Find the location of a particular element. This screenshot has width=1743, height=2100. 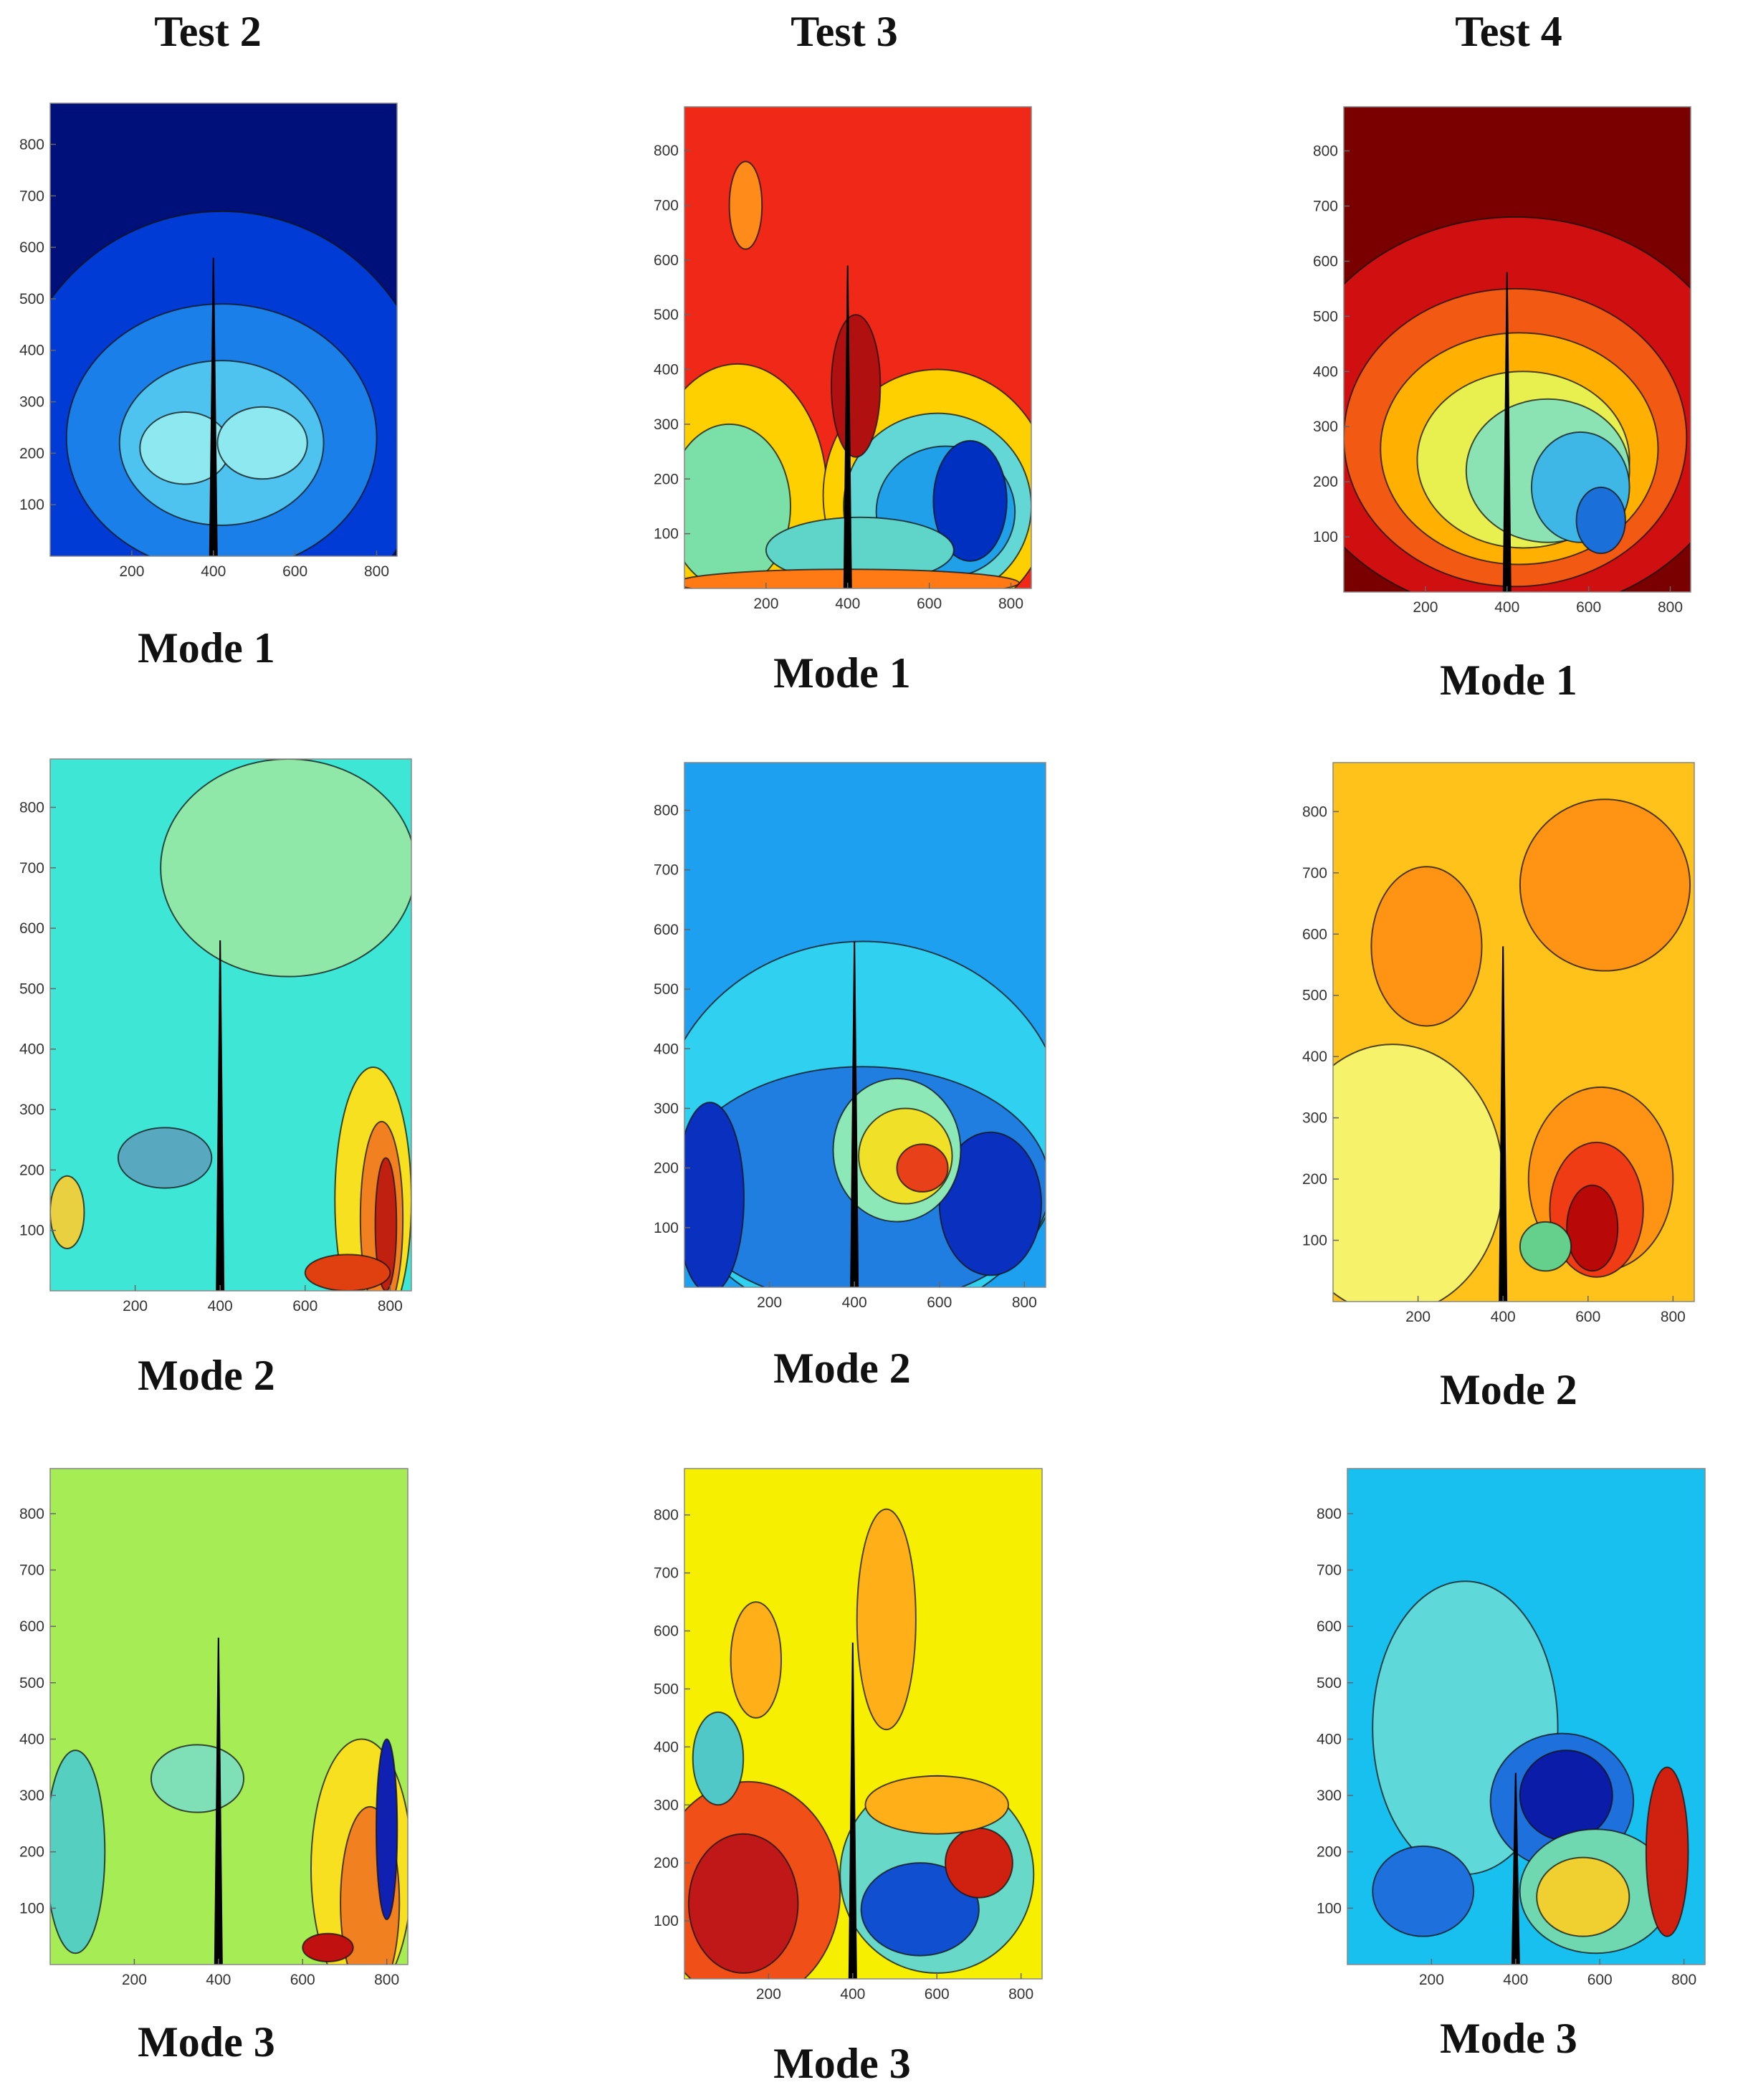

heatmap-test4-mode1: 200 400 600 800 100 200 300 400 500 600 700 800 is located at coordinates (1502, 361).